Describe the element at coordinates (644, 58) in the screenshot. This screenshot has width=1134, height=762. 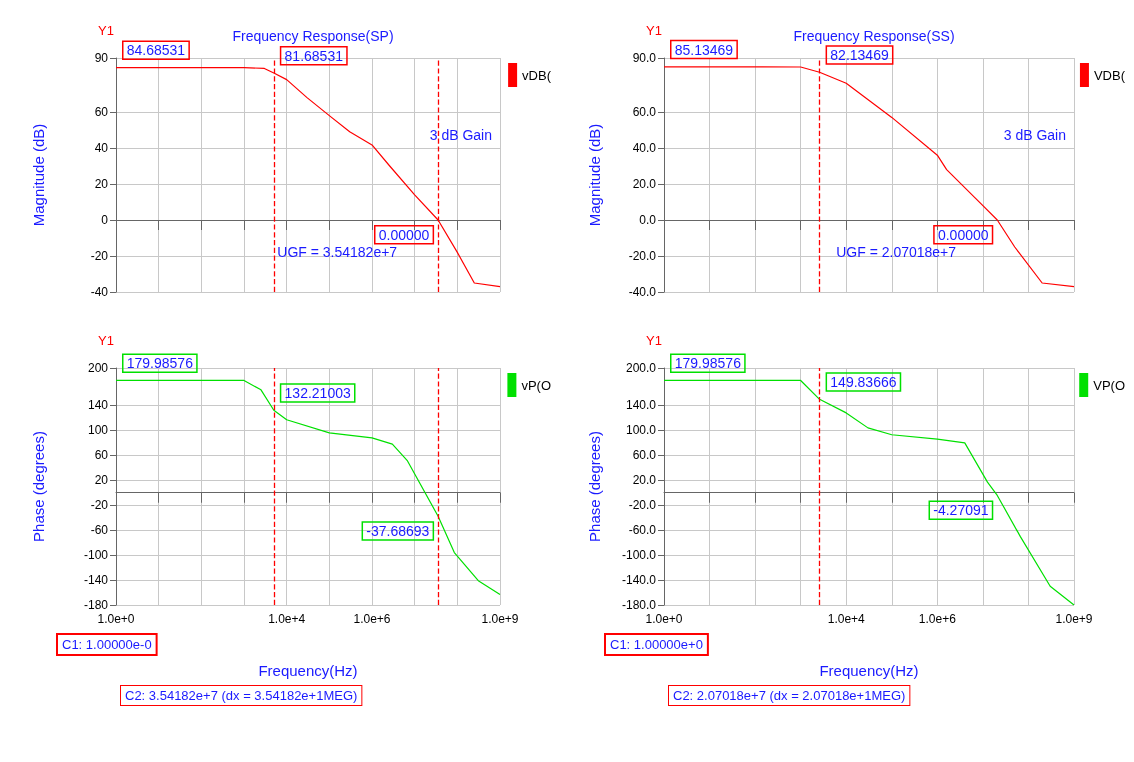
I see `y-tick-label: 90.0` at that location.